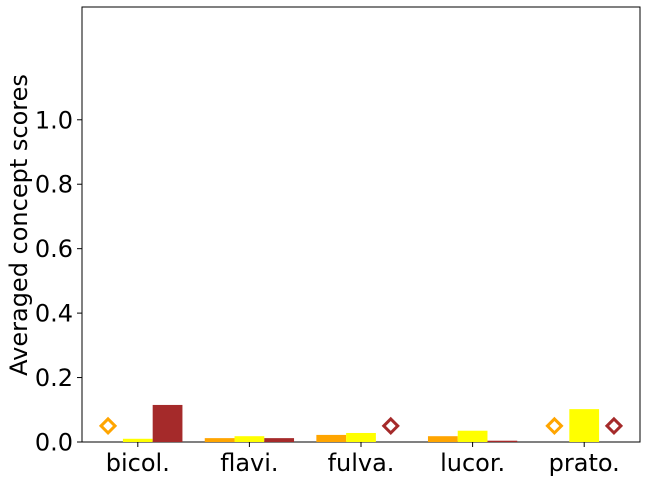 The height and width of the screenshot is (480, 647). Describe the element at coordinates (138, 463) in the screenshot. I see `x-tick-label: bicol.` at that location.